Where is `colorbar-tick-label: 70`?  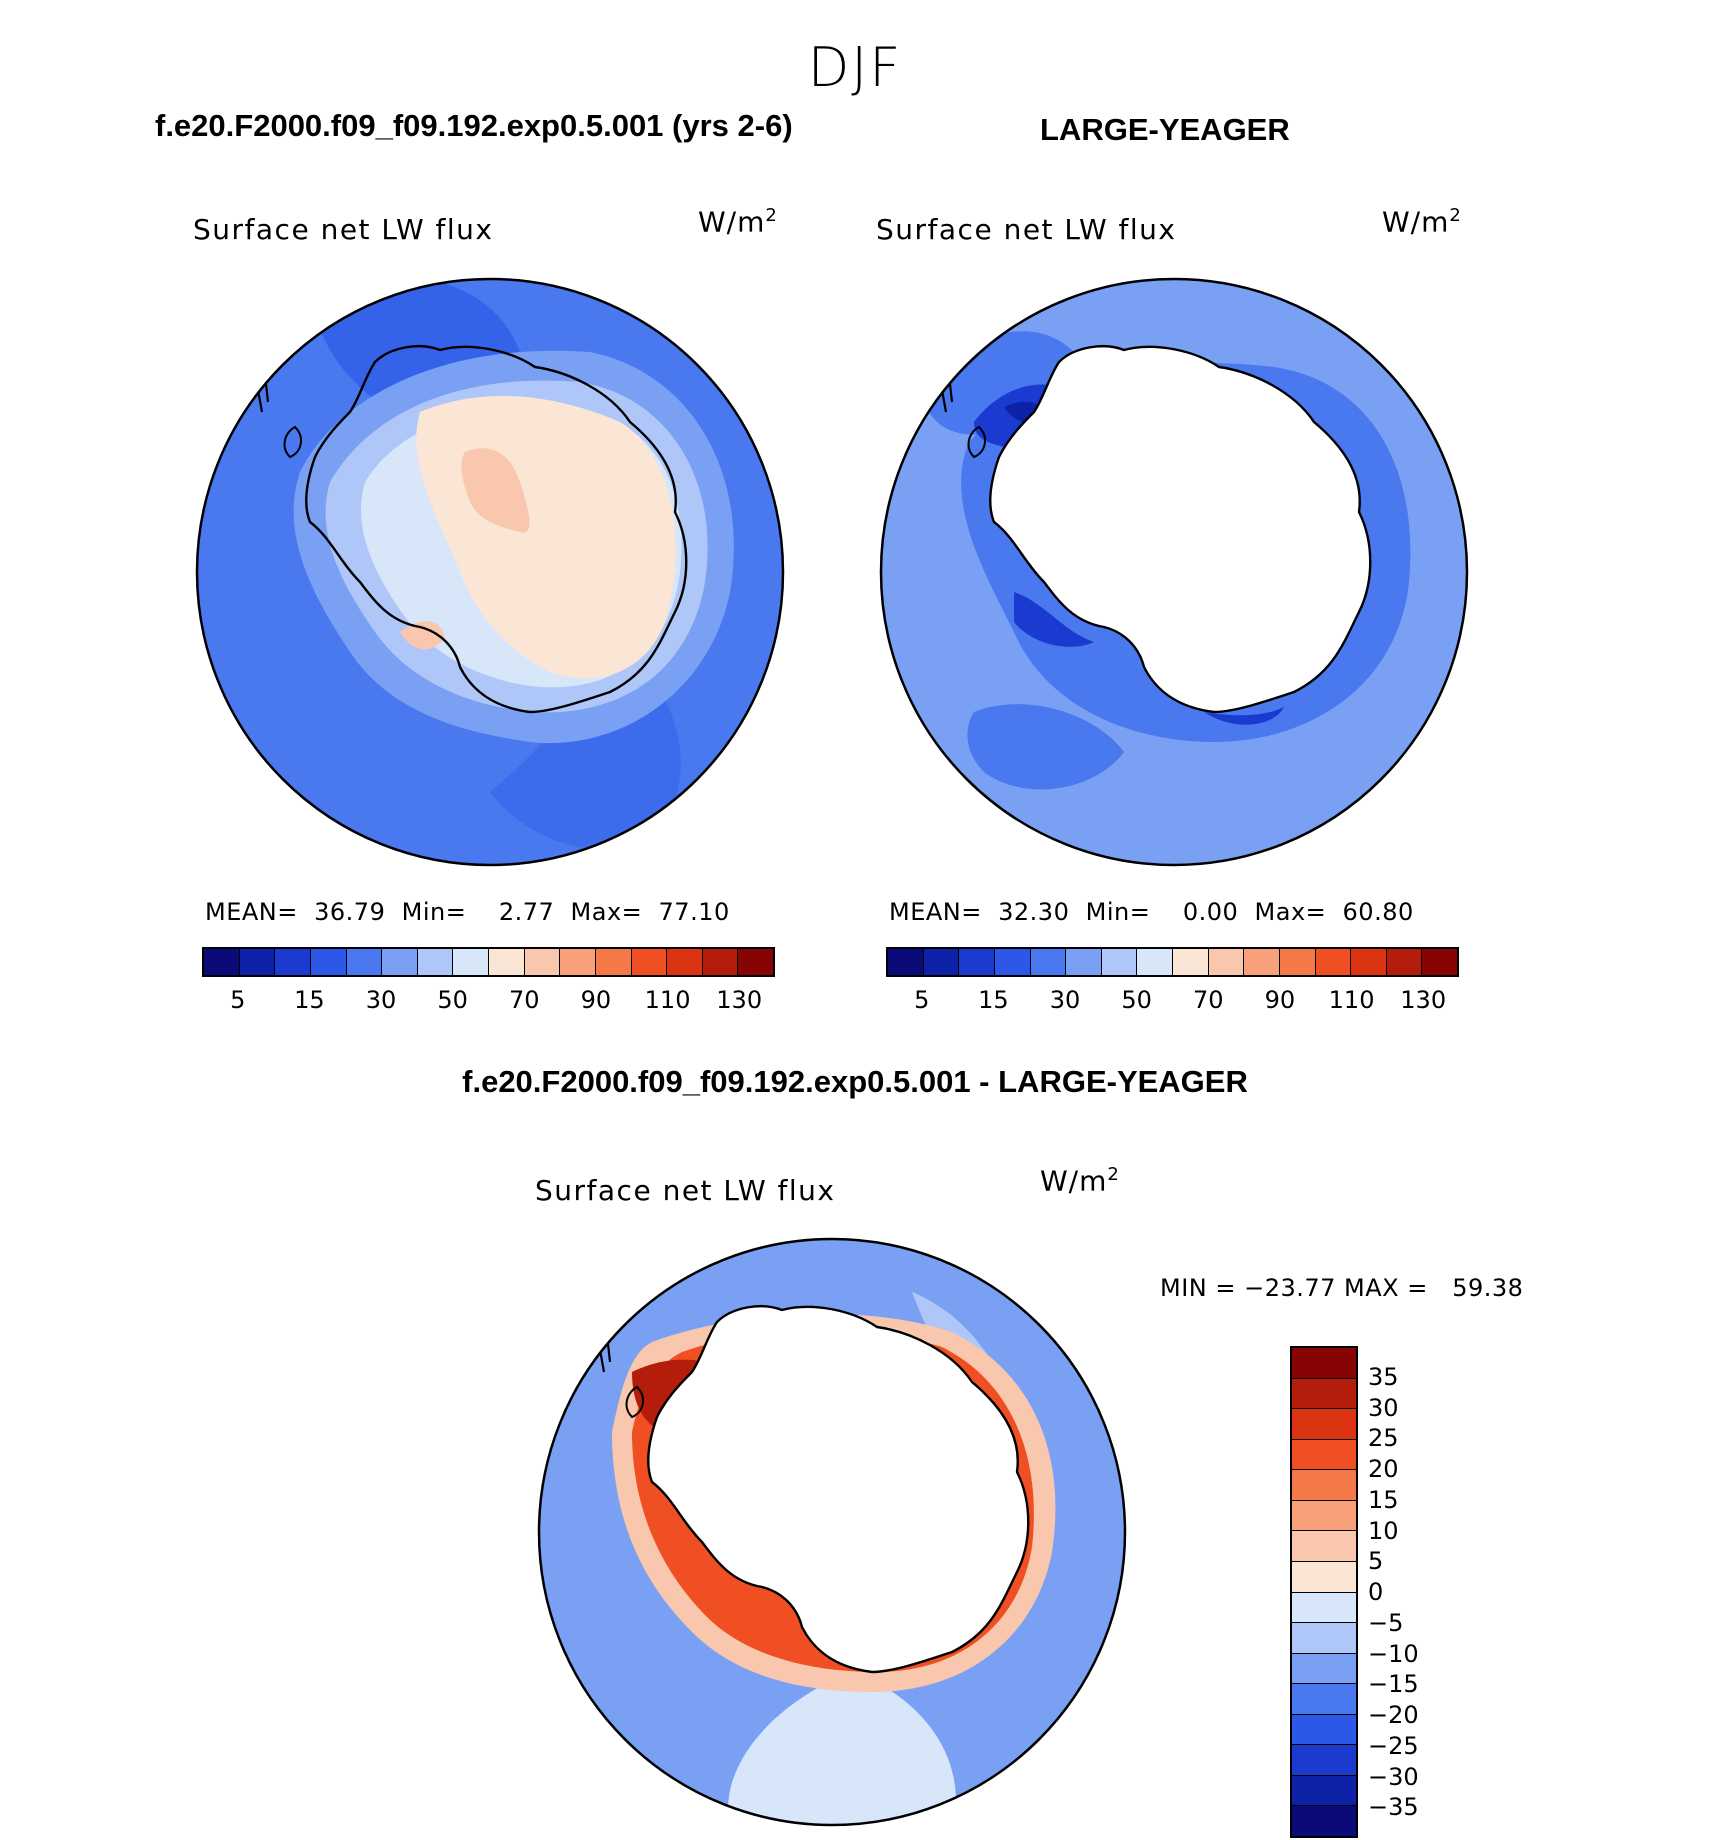
colorbar-tick-label: 70 is located at coordinates (1208, 1000).